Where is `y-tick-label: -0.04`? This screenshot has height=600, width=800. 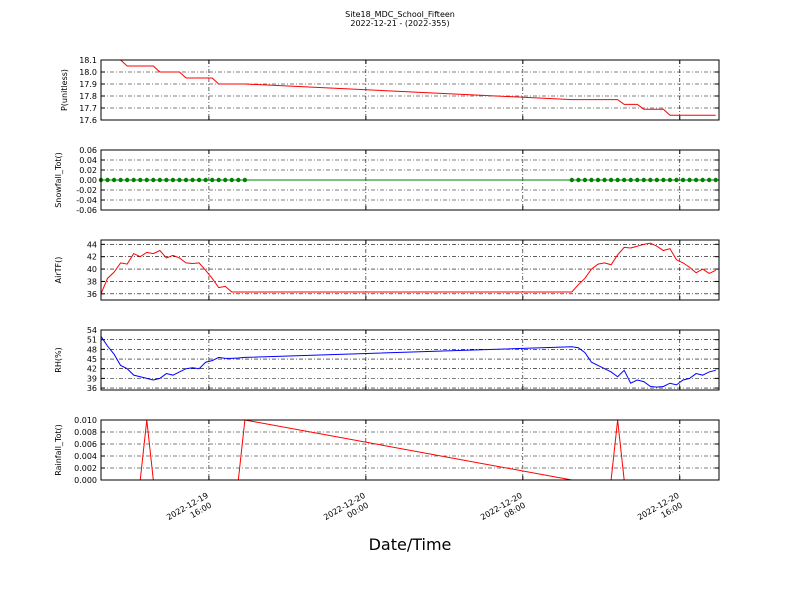
y-tick-label: -0.04 is located at coordinates (86, 200).